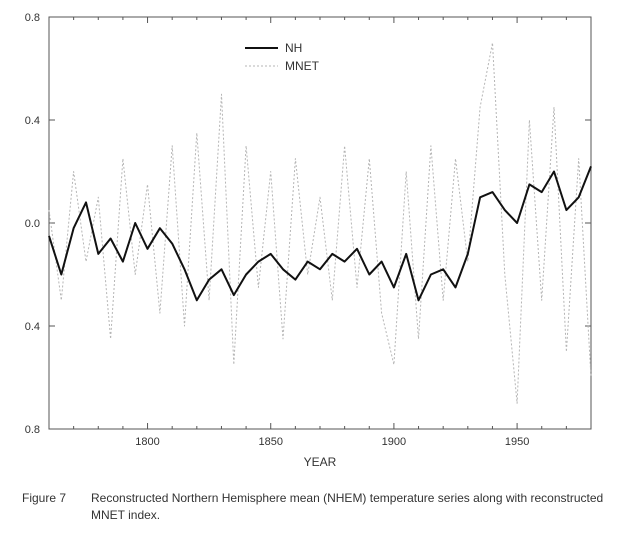  I want to click on x-tick-label: 1900, so click(394, 442).